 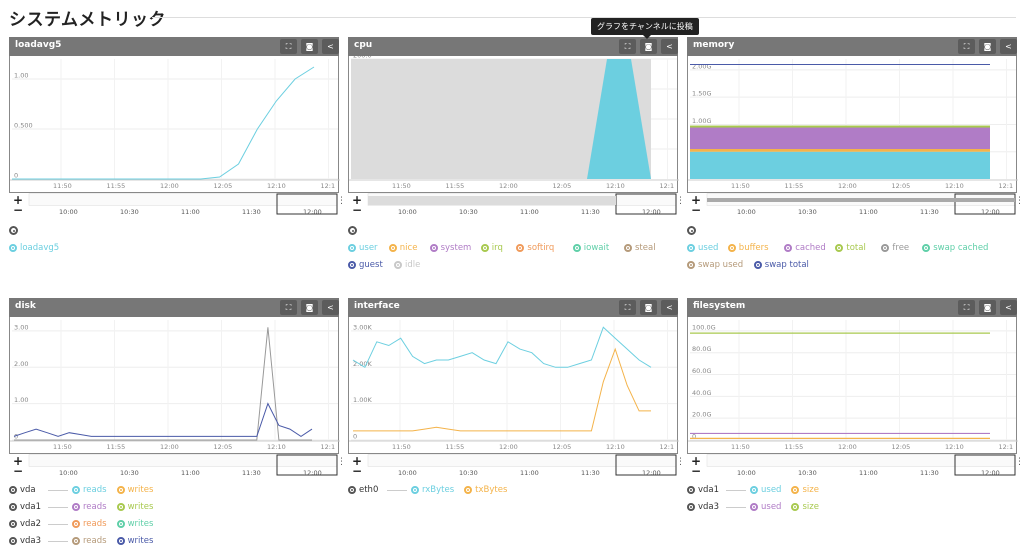 What do you see at coordinates (748, 248) in the screenshot?
I see `legend-item: buffers` at bounding box center [748, 248].